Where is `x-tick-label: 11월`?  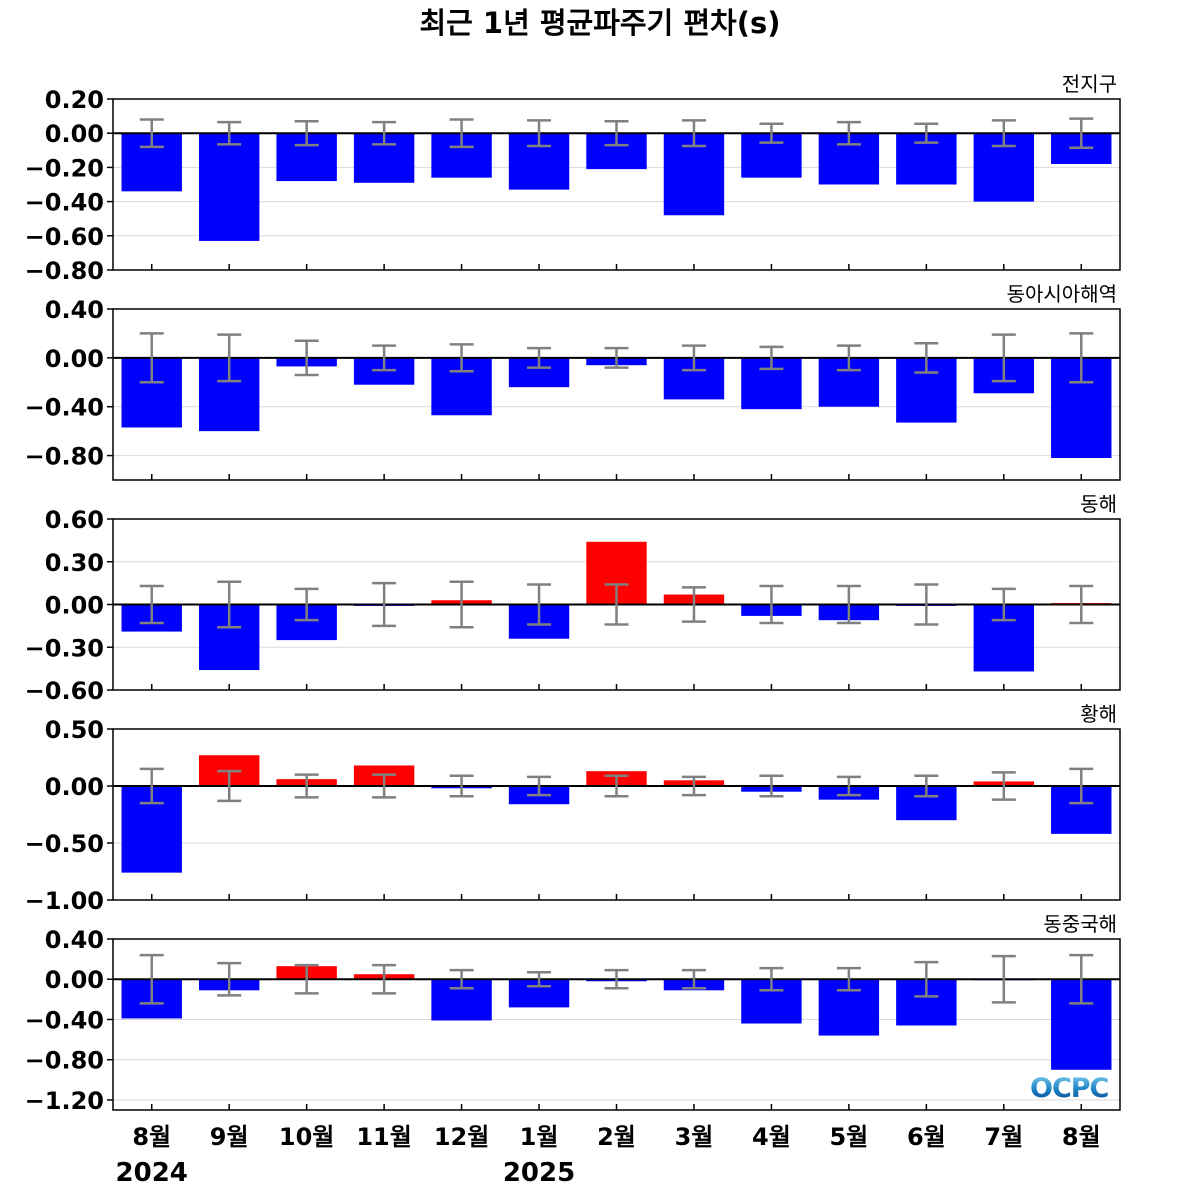
x-tick-label: 11월 is located at coordinates (383, 1137).